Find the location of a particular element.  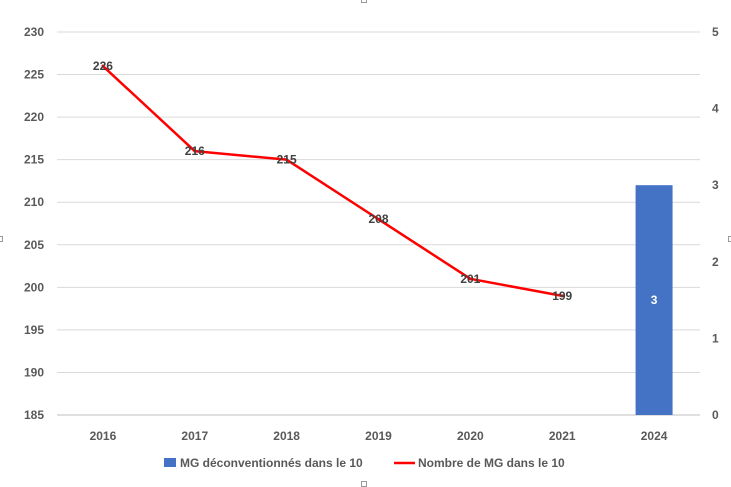

y-left-tick-label: 230 is located at coordinates (34, 32).